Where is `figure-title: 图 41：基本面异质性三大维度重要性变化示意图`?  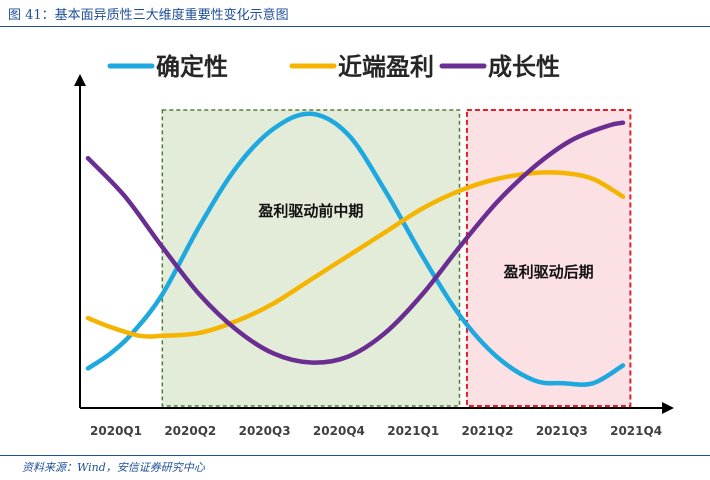 figure-title: 图 41：基本面异质性三大维度重要性变化示意图 is located at coordinates (148, 15).